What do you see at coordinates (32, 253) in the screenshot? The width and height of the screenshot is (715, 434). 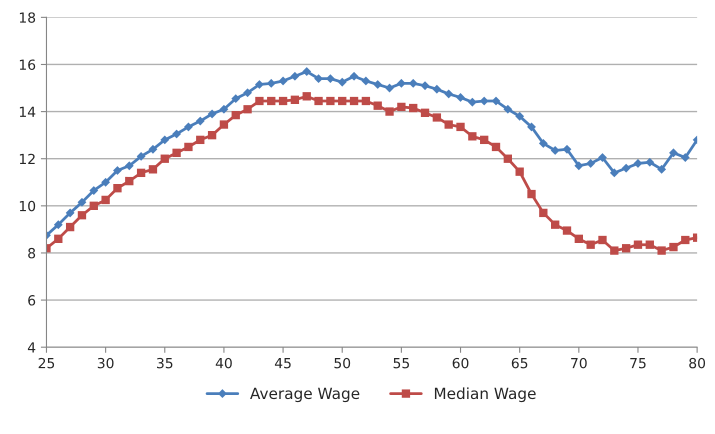 I see `y-tick-label: 8` at bounding box center [32, 253].